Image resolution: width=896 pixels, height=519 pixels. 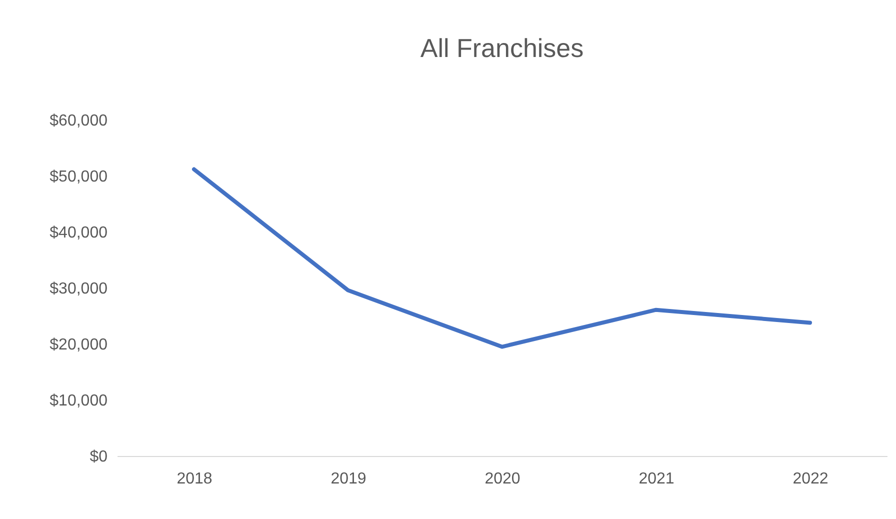 What do you see at coordinates (348, 479) in the screenshot?
I see `x-tick-label: 2019` at bounding box center [348, 479].